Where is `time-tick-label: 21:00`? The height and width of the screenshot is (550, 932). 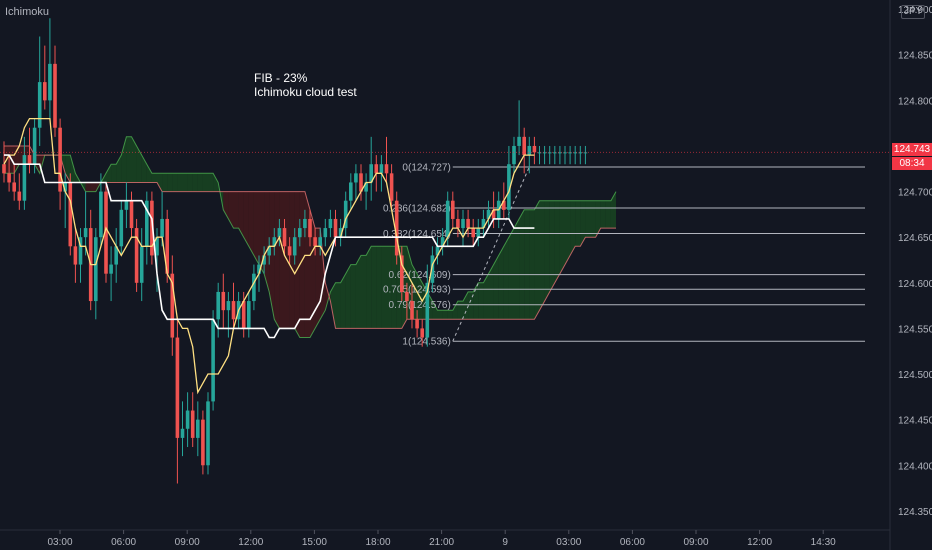 time-tick-label: 21:00 is located at coordinates (441, 542).